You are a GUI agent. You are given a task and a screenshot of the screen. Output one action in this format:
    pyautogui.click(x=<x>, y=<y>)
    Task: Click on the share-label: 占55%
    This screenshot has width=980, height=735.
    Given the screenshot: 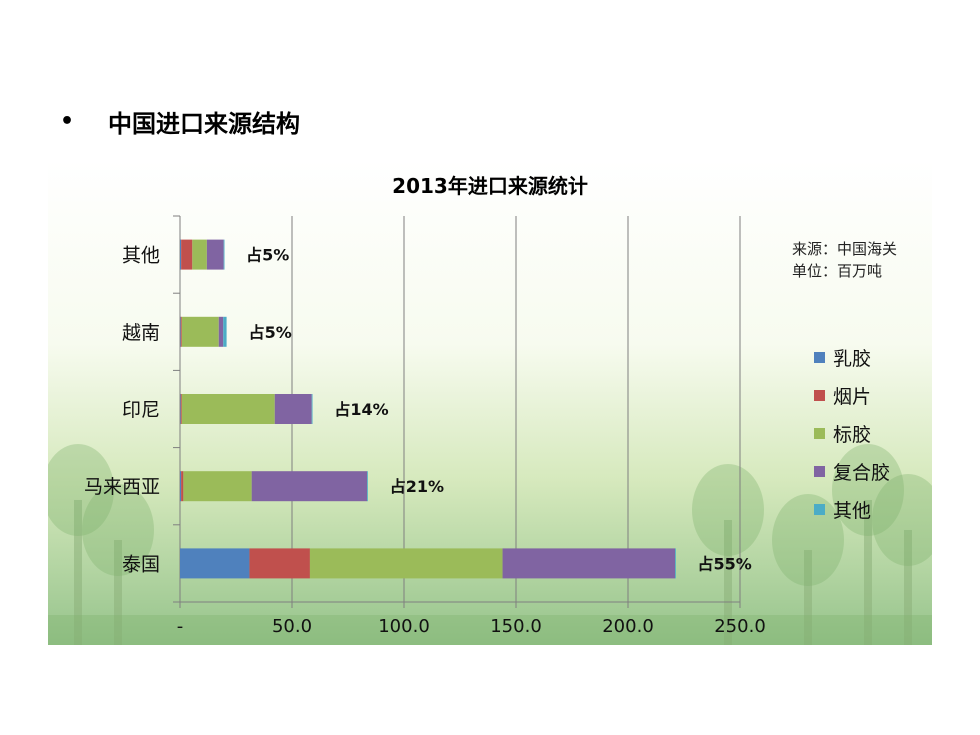 What is the action you would take?
    pyautogui.click(x=724, y=563)
    